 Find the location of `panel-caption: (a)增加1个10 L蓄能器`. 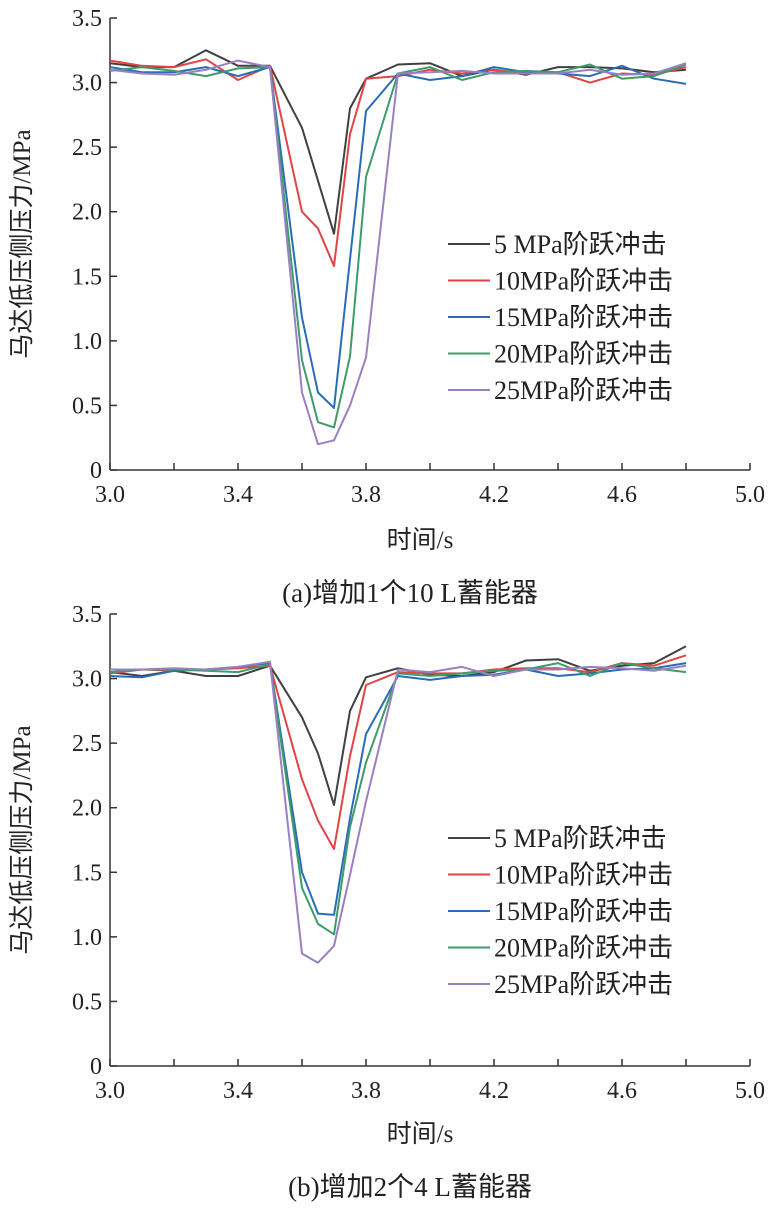

panel-caption: (a)增加1个10 L蓄能器 is located at coordinates (410, 593).